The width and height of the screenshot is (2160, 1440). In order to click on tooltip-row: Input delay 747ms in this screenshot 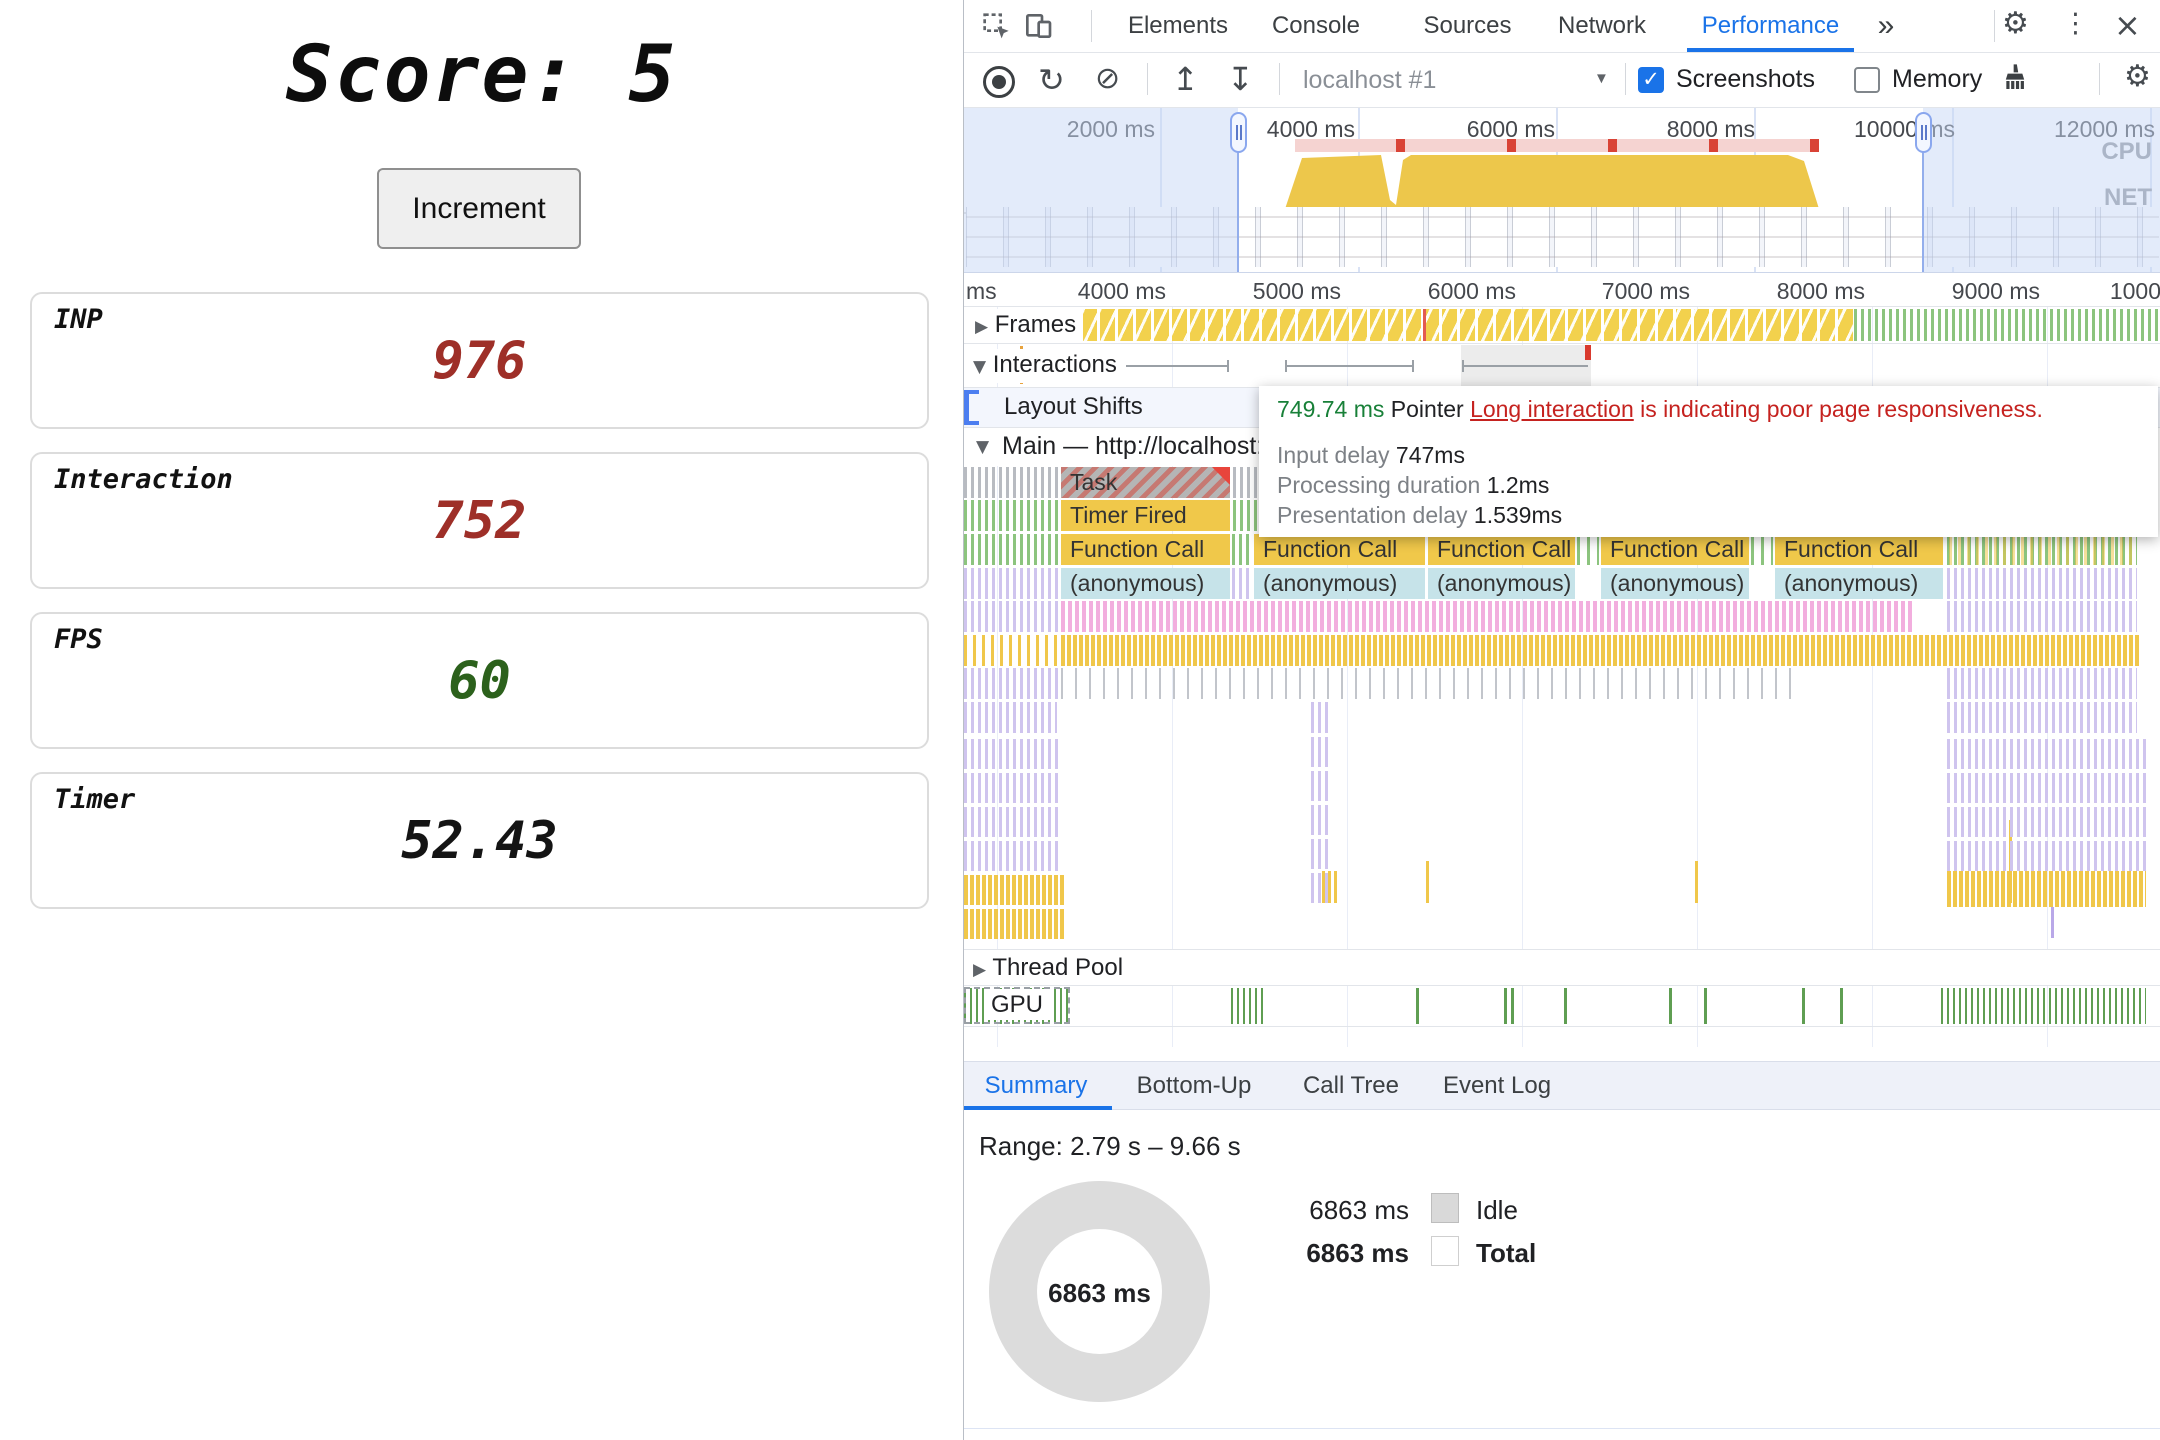, I will do `click(1371, 455)`.